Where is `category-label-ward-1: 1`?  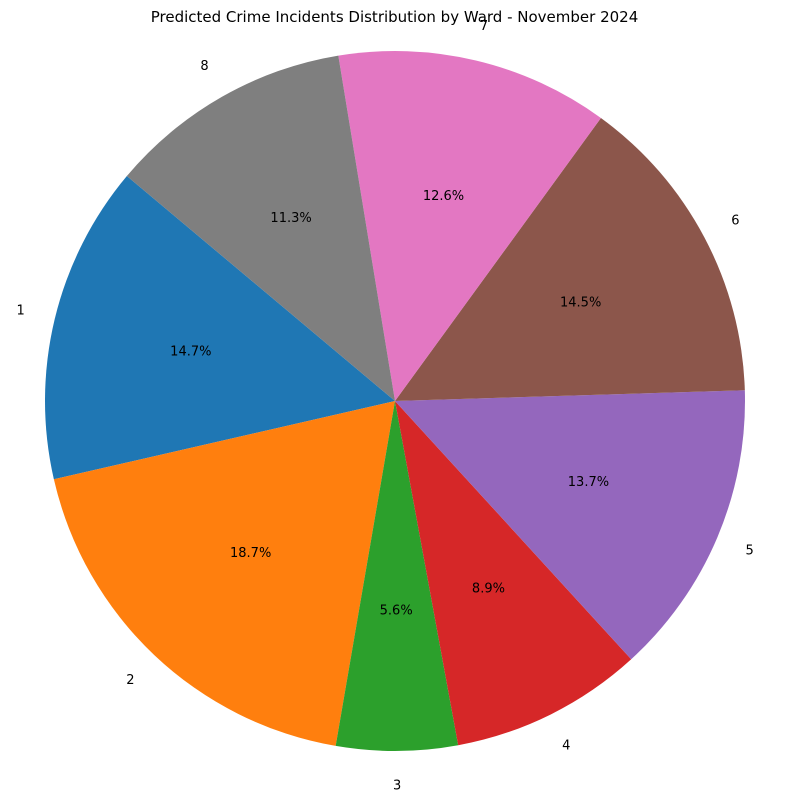 category-label-ward-1: 1 is located at coordinates (21, 310).